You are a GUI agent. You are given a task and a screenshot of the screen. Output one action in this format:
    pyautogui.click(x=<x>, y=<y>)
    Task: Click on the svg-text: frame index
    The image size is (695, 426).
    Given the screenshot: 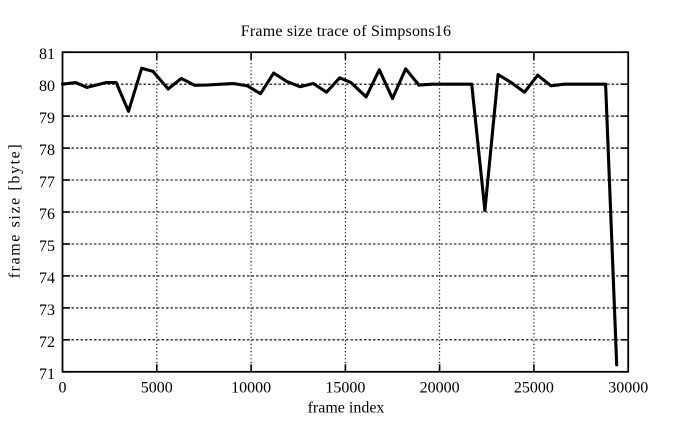 What is the action you would take?
    pyautogui.click(x=346, y=407)
    